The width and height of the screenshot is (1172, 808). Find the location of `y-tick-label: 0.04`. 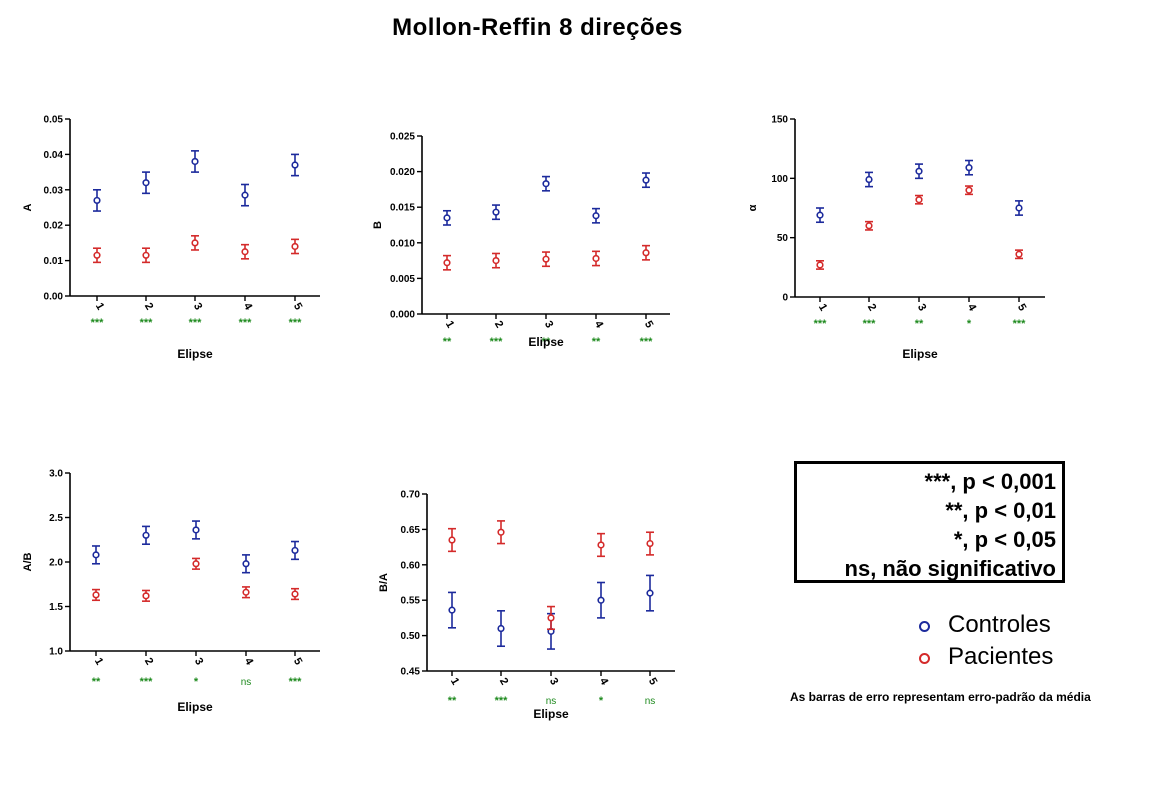

y-tick-label: 0.04 is located at coordinates (54, 155).